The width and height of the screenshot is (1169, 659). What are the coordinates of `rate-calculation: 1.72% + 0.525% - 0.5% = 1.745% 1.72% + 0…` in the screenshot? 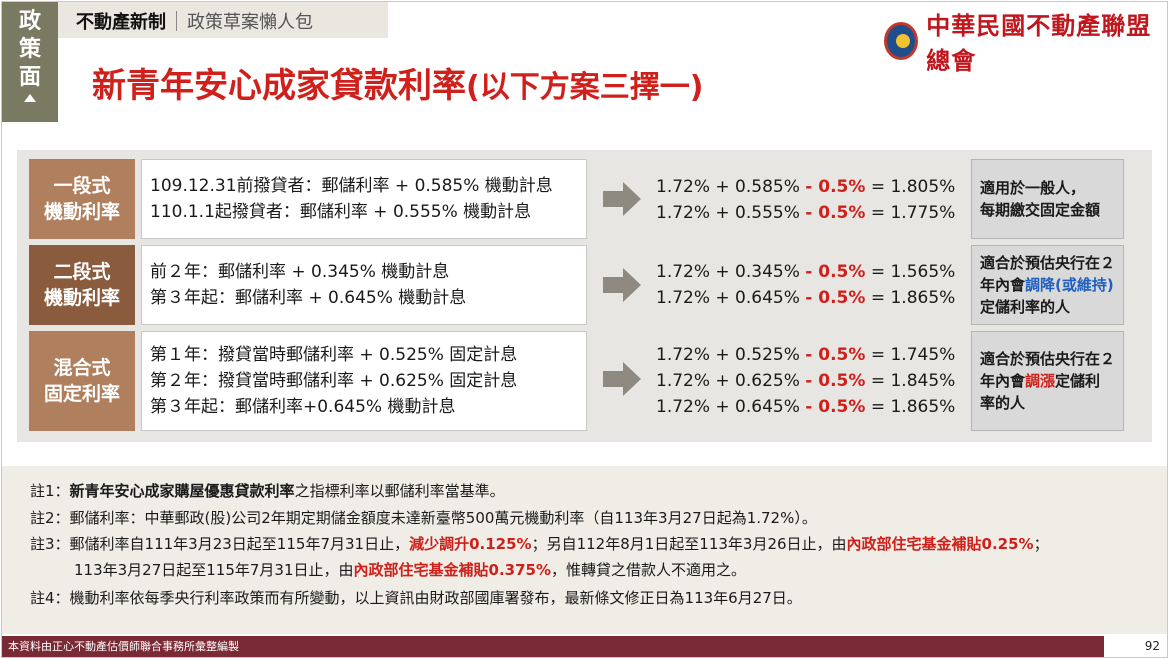 It's located at (806, 381).